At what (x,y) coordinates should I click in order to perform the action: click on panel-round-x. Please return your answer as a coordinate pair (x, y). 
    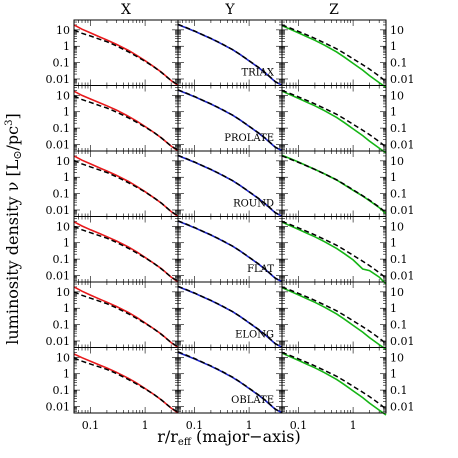
    Looking at the image, I should click on (126, 184).